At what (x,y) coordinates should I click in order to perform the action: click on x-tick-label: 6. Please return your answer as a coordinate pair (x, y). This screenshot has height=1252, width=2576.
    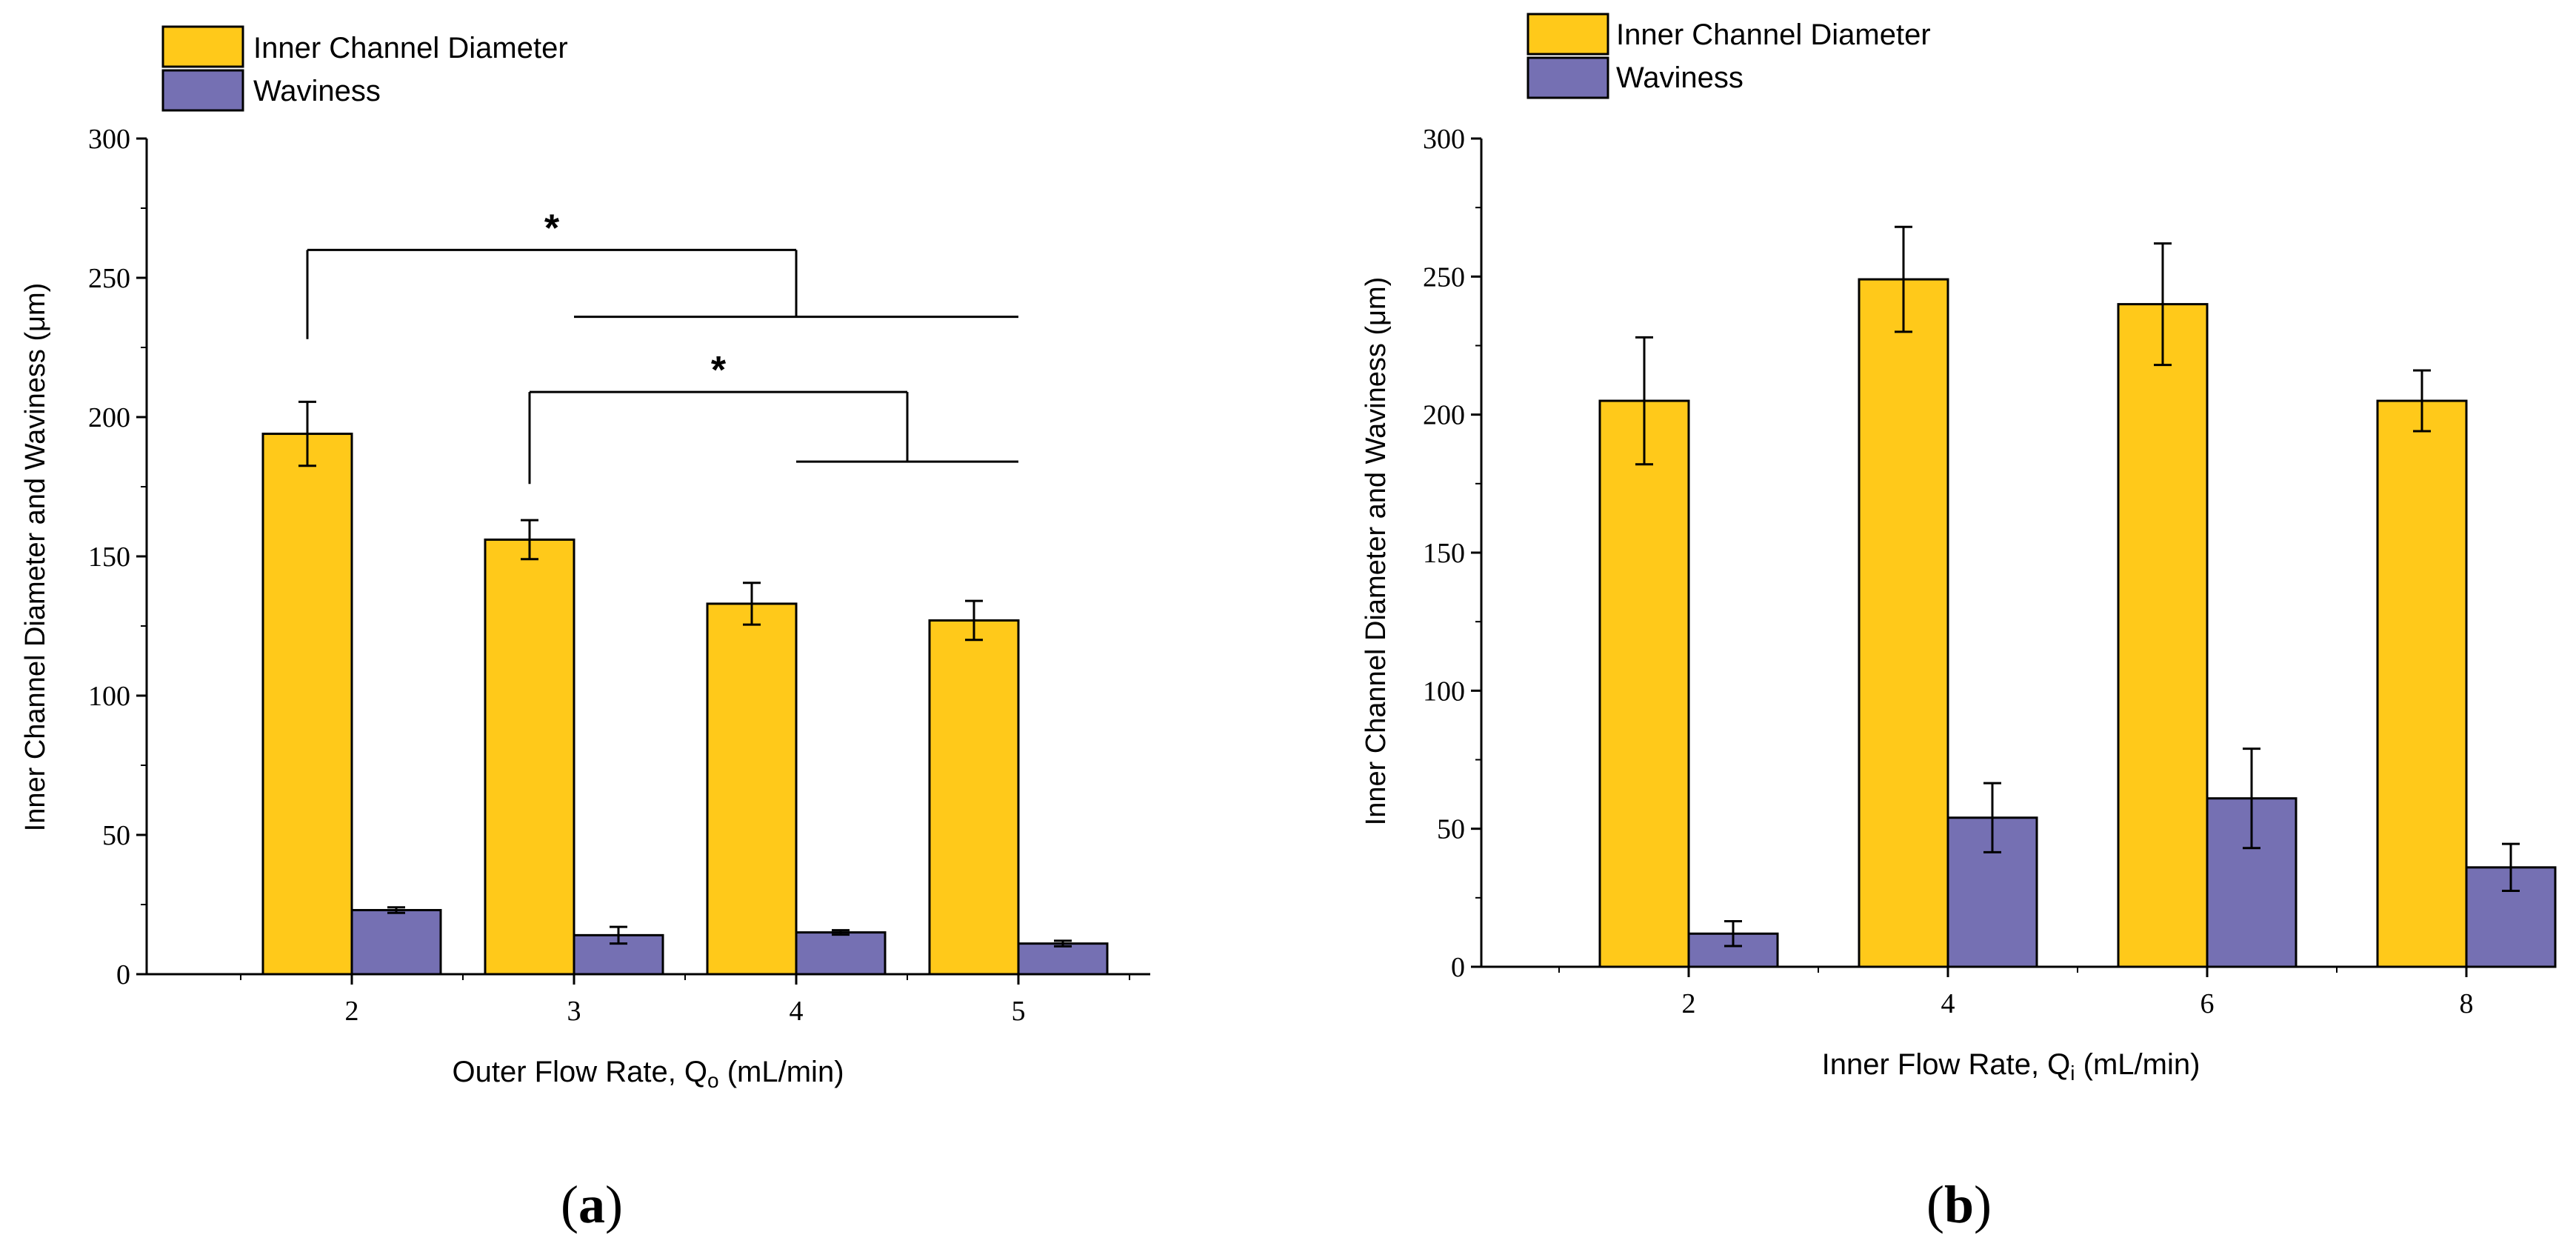
    Looking at the image, I should click on (2207, 1003).